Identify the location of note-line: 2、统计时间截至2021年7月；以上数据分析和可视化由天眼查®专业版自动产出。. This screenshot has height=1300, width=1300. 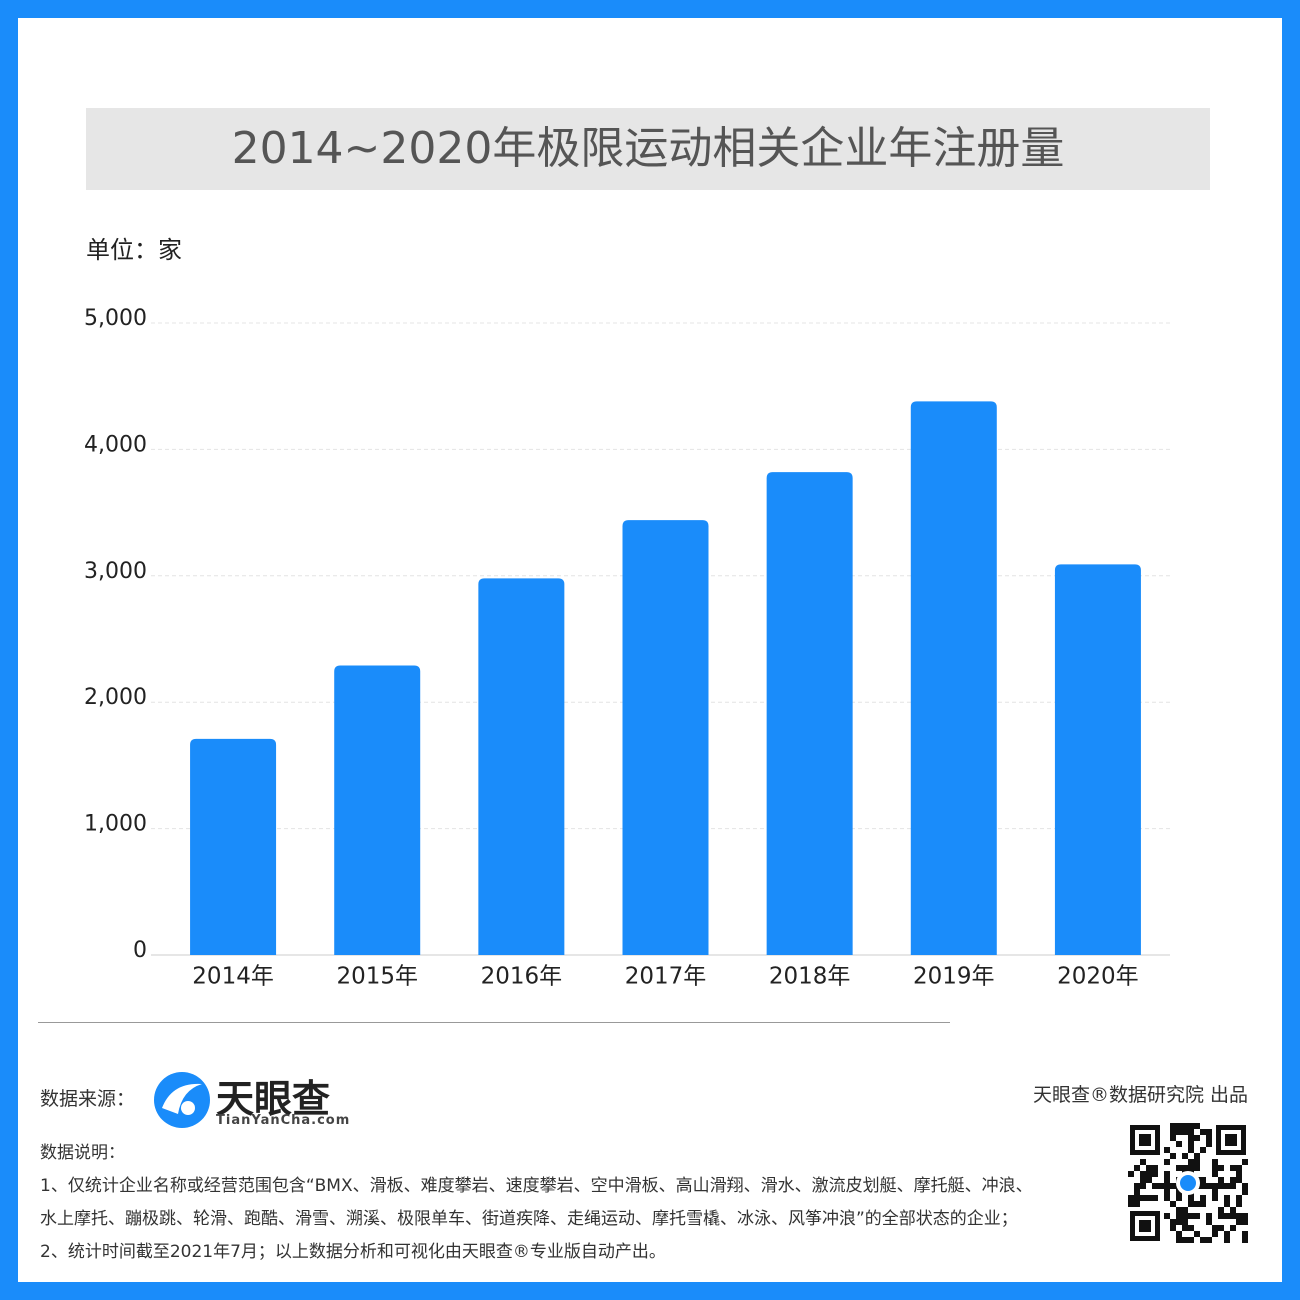
(353, 1252).